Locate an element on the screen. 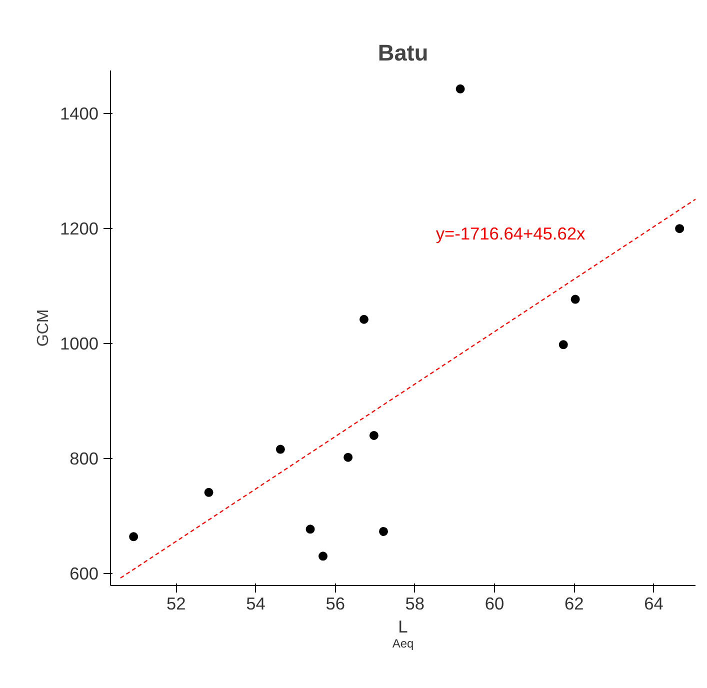 The image size is (707, 688). y-tick-label: 800 is located at coordinates (84, 458).